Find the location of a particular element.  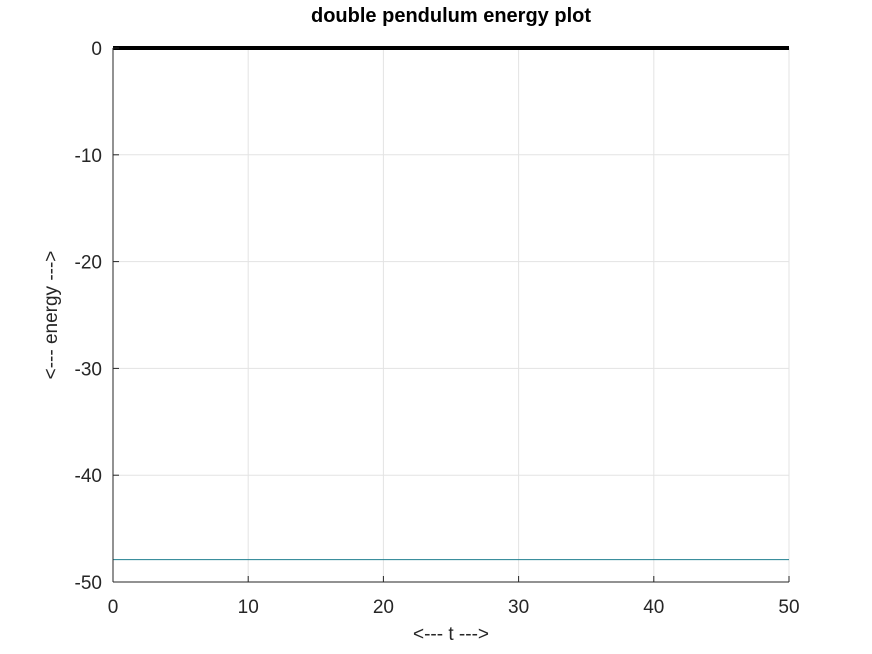

y-tick-label: -50 is located at coordinates (88, 583).